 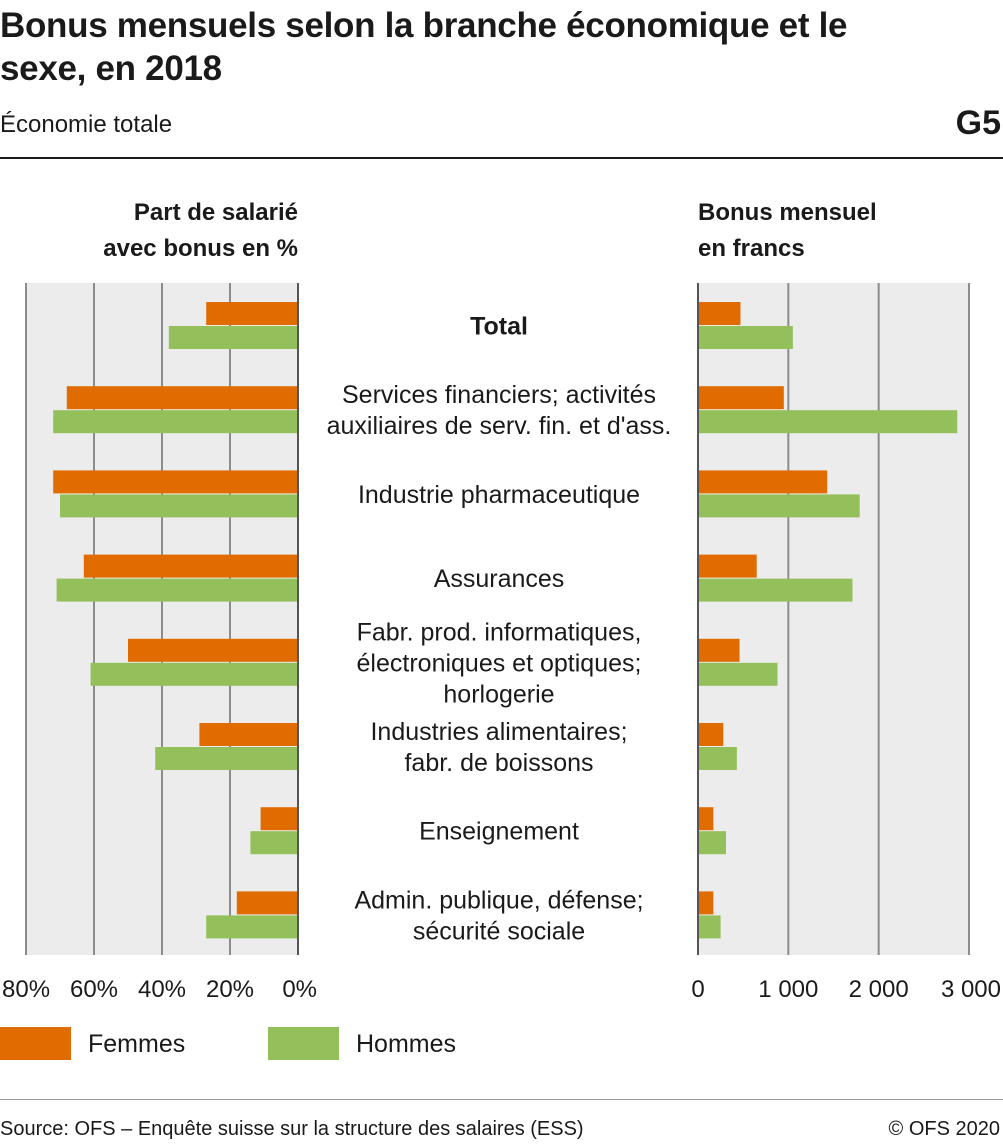 I want to click on category-label: horlogerie, so click(x=498, y=694).